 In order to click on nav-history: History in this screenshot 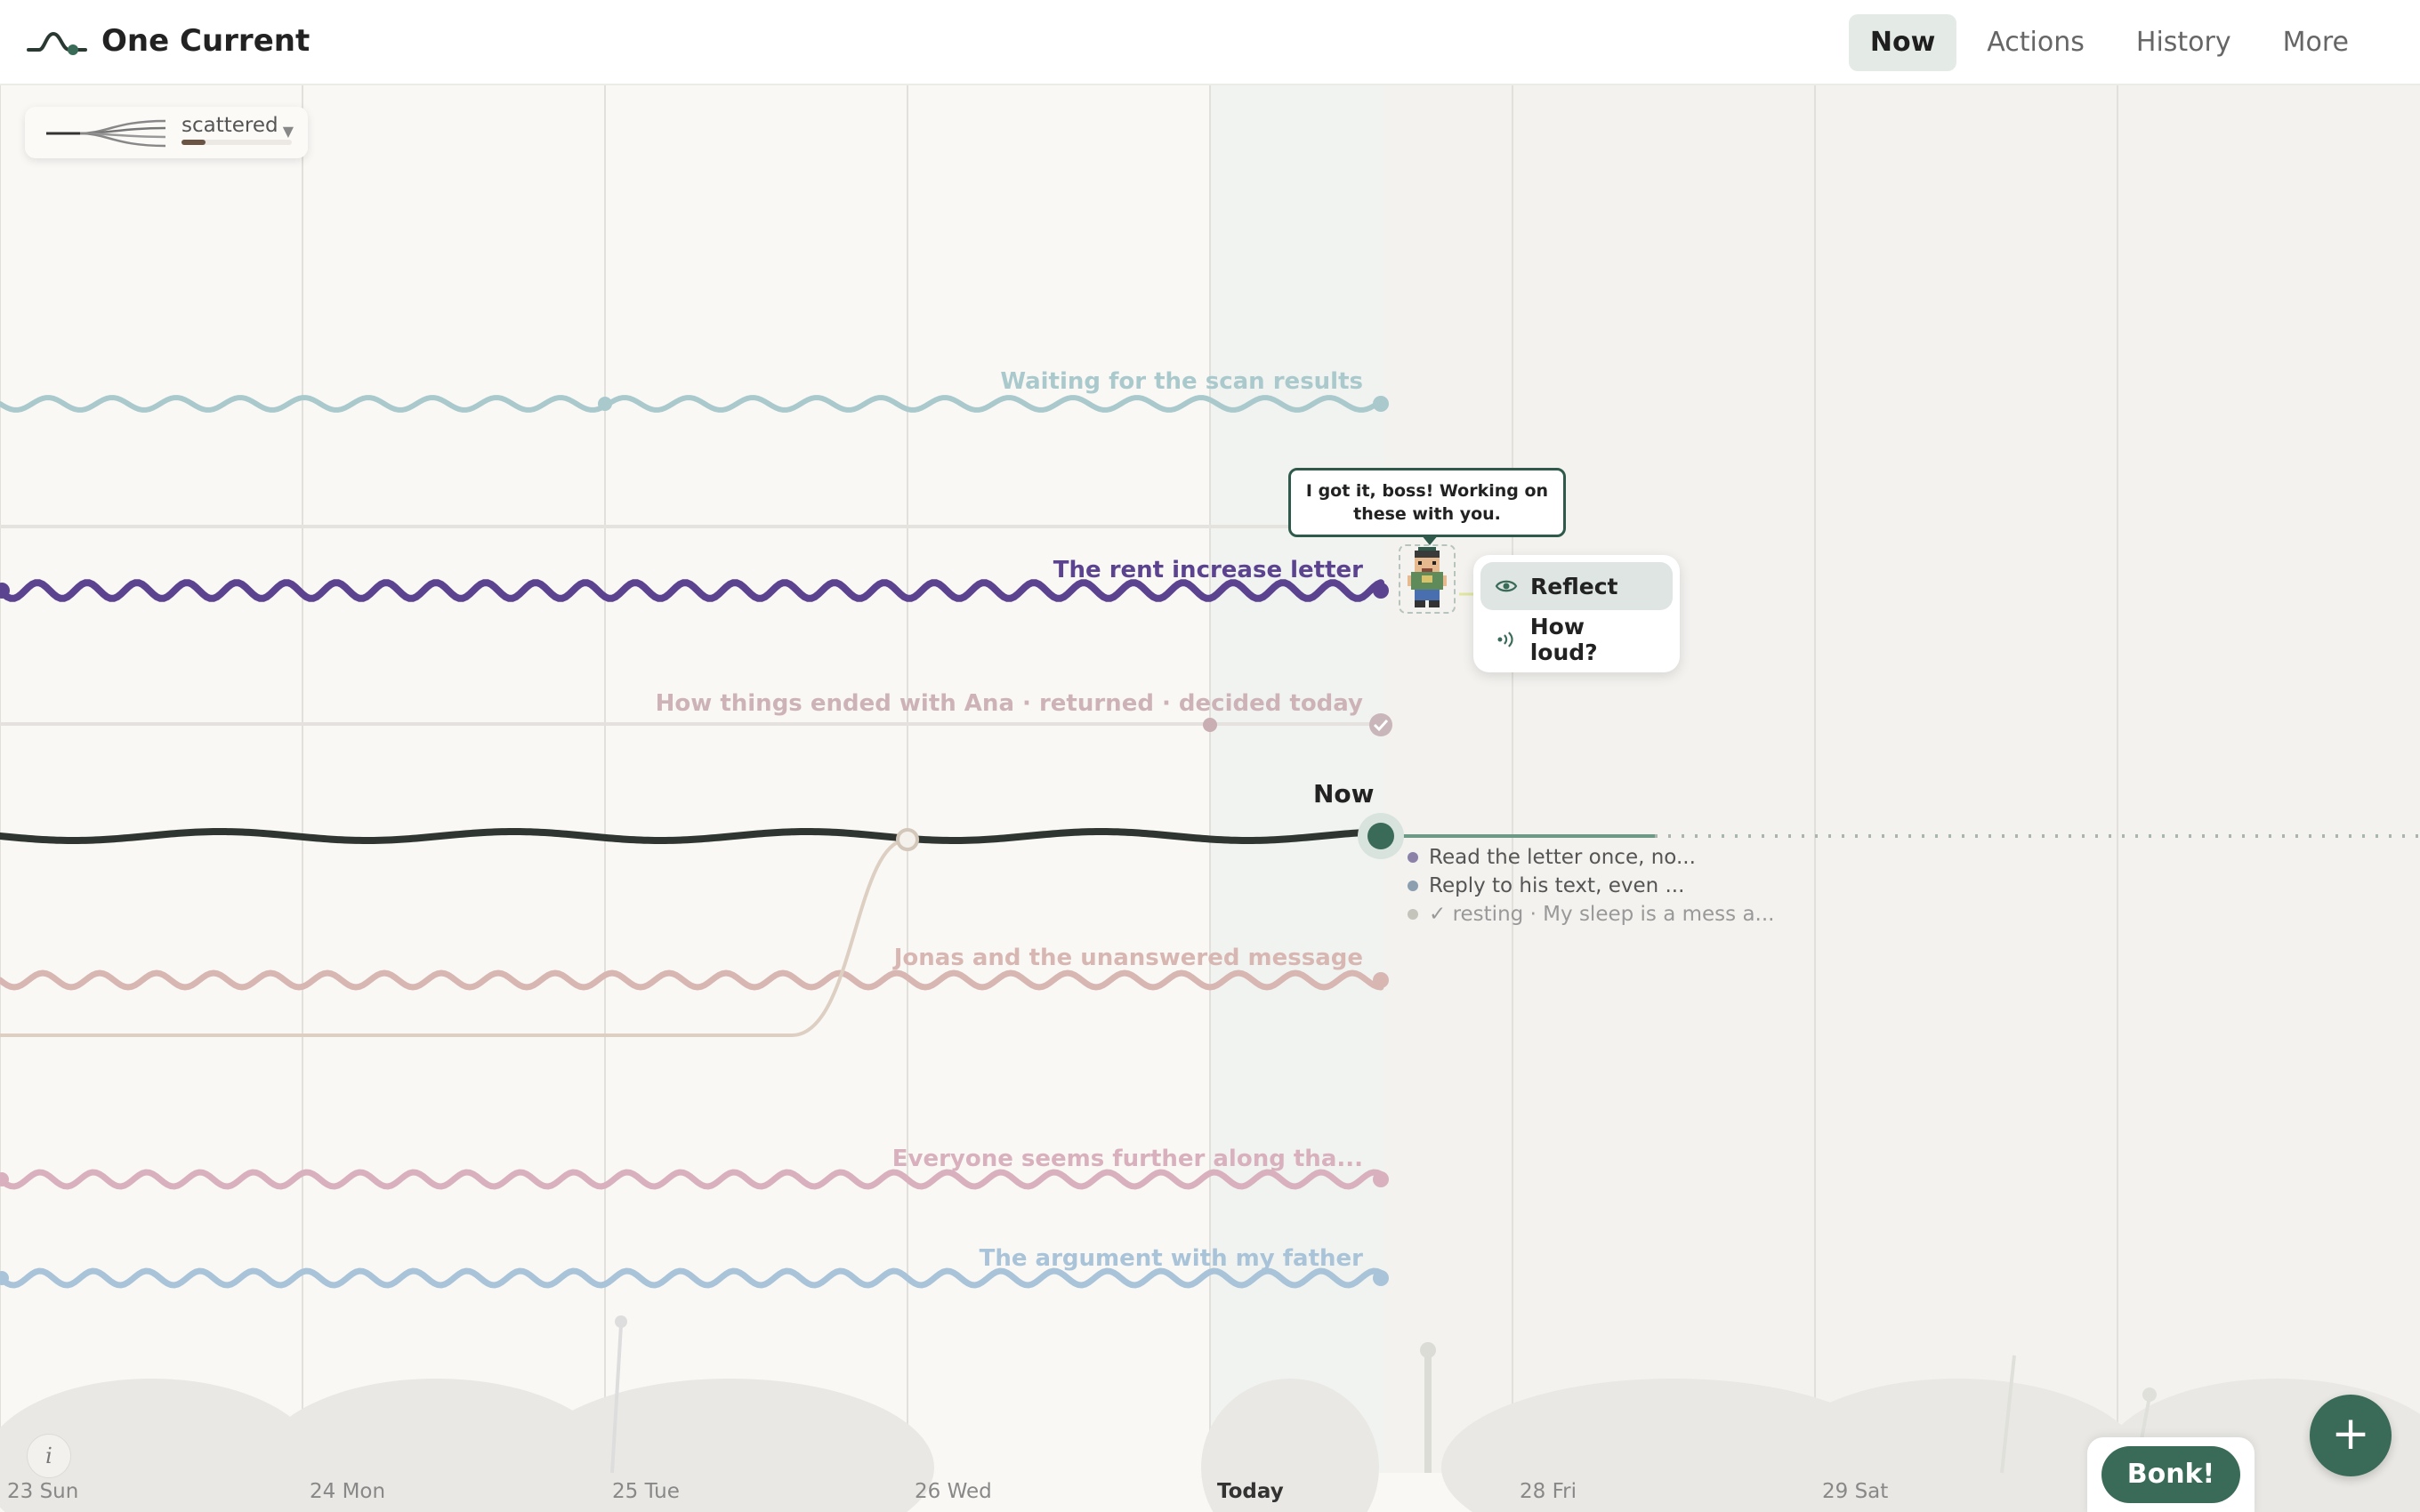, I will do `click(2183, 42)`.